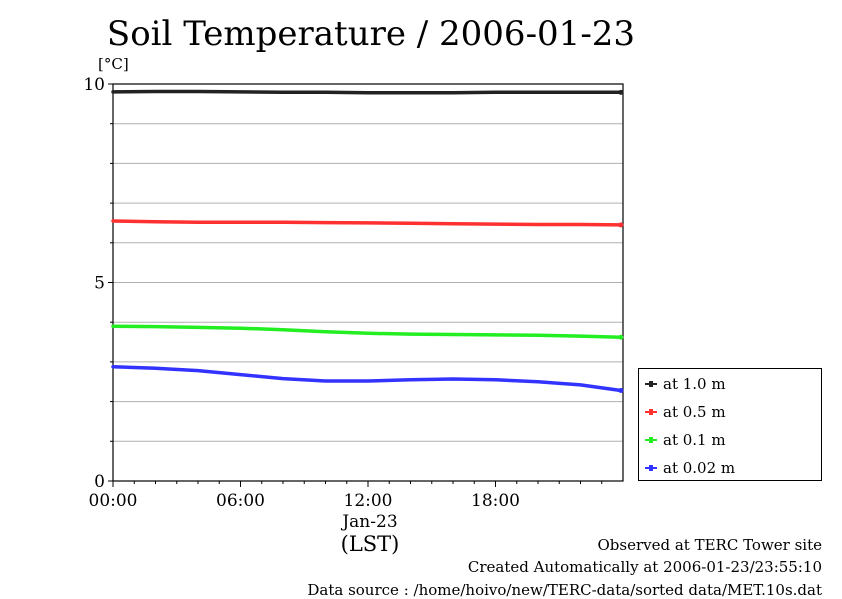 The image size is (842, 599). What do you see at coordinates (368, 501) in the screenshot?
I see `x-tick-label: 12:00` at bounding box center [368, 501].